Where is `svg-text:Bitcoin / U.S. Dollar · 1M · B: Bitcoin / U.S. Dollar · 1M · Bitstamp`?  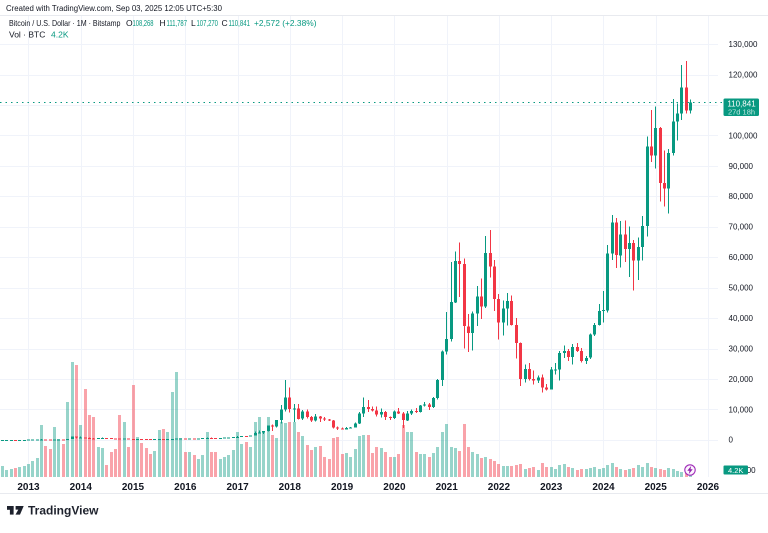 svg-text:Bitcoin / U.S. Dollar · 1M · B: Bitcoin / U.S. Dollar · 1M · Bitstamp is located at coordinates (65, 23).